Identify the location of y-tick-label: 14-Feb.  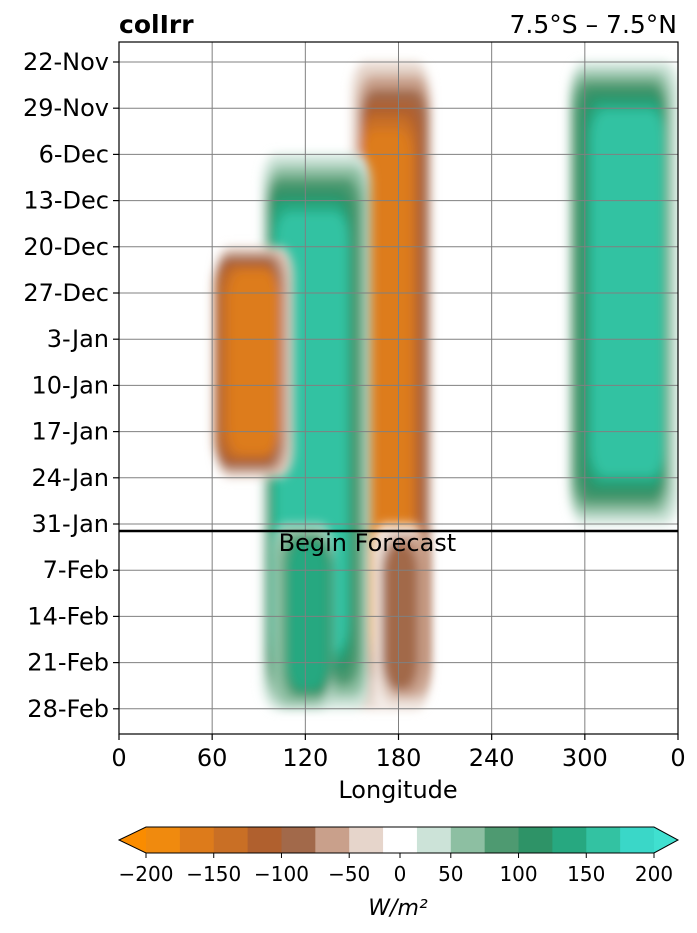
(68, 616).